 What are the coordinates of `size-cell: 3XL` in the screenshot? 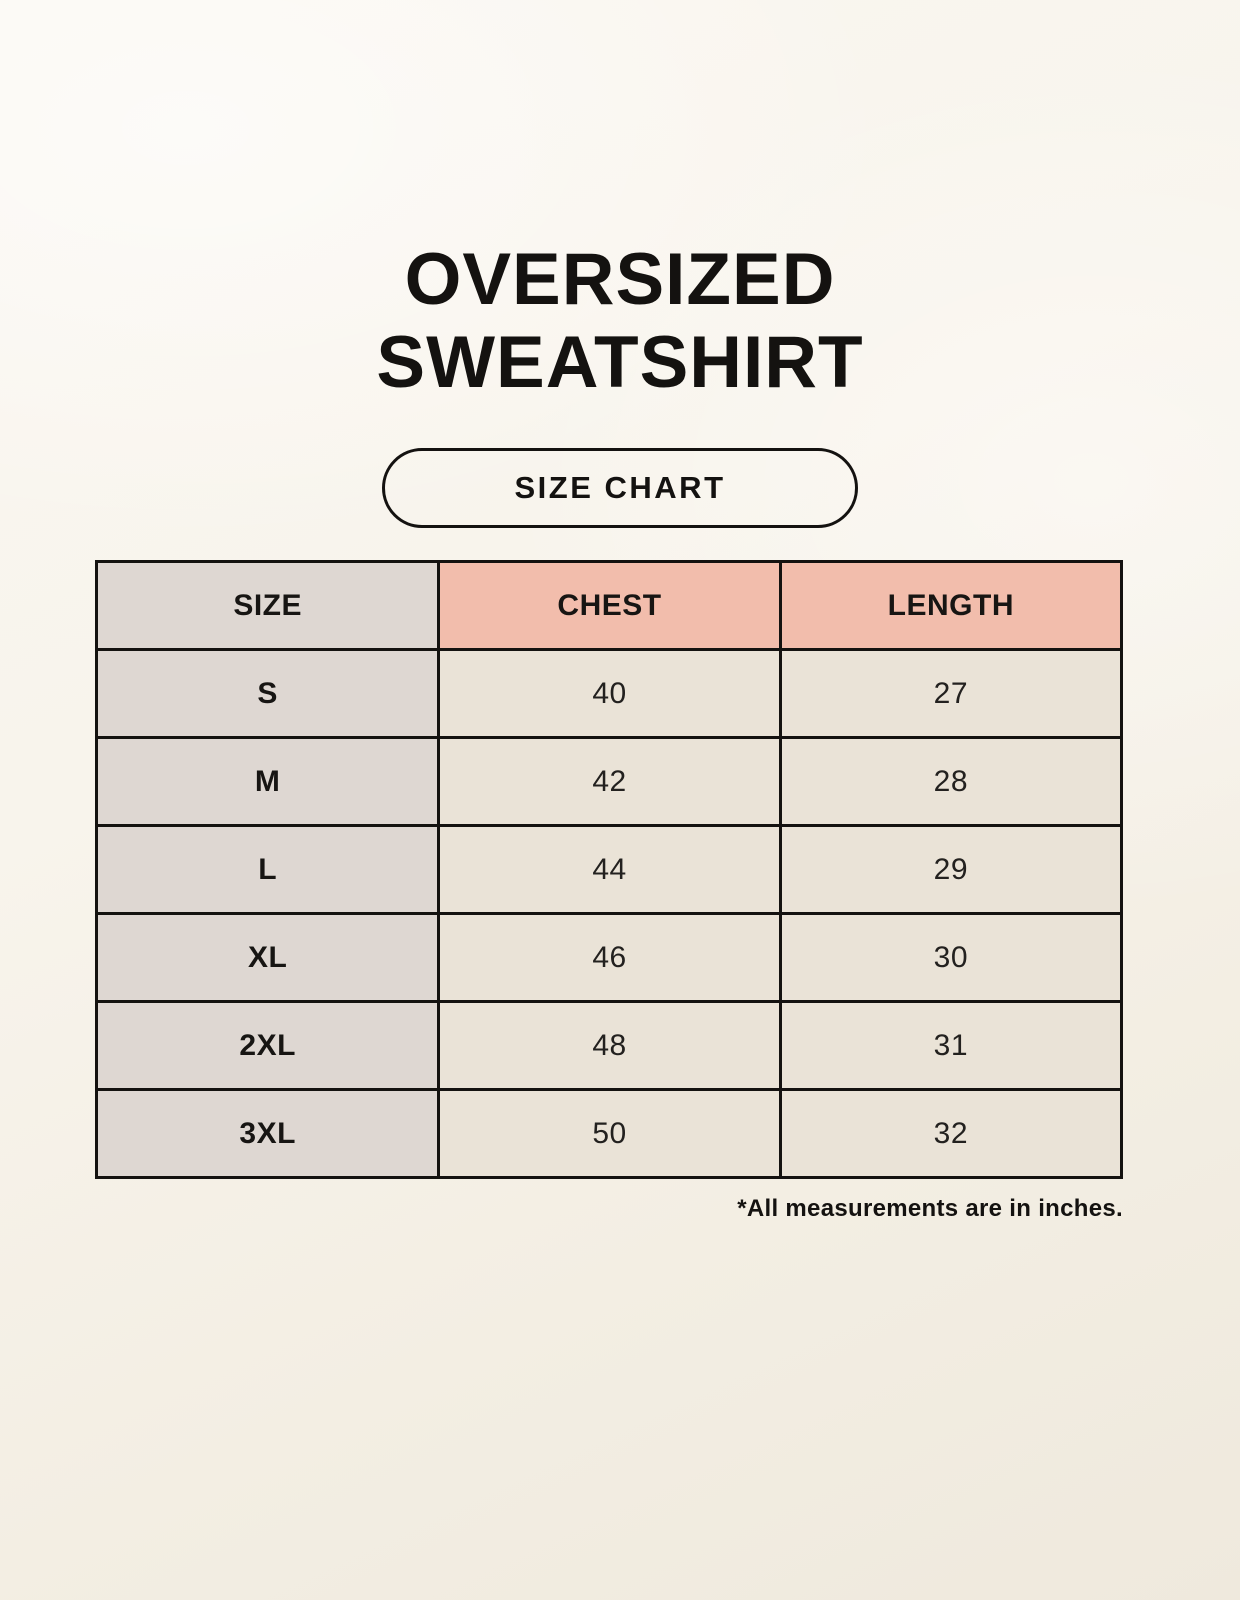 It's located at (267, 1133).